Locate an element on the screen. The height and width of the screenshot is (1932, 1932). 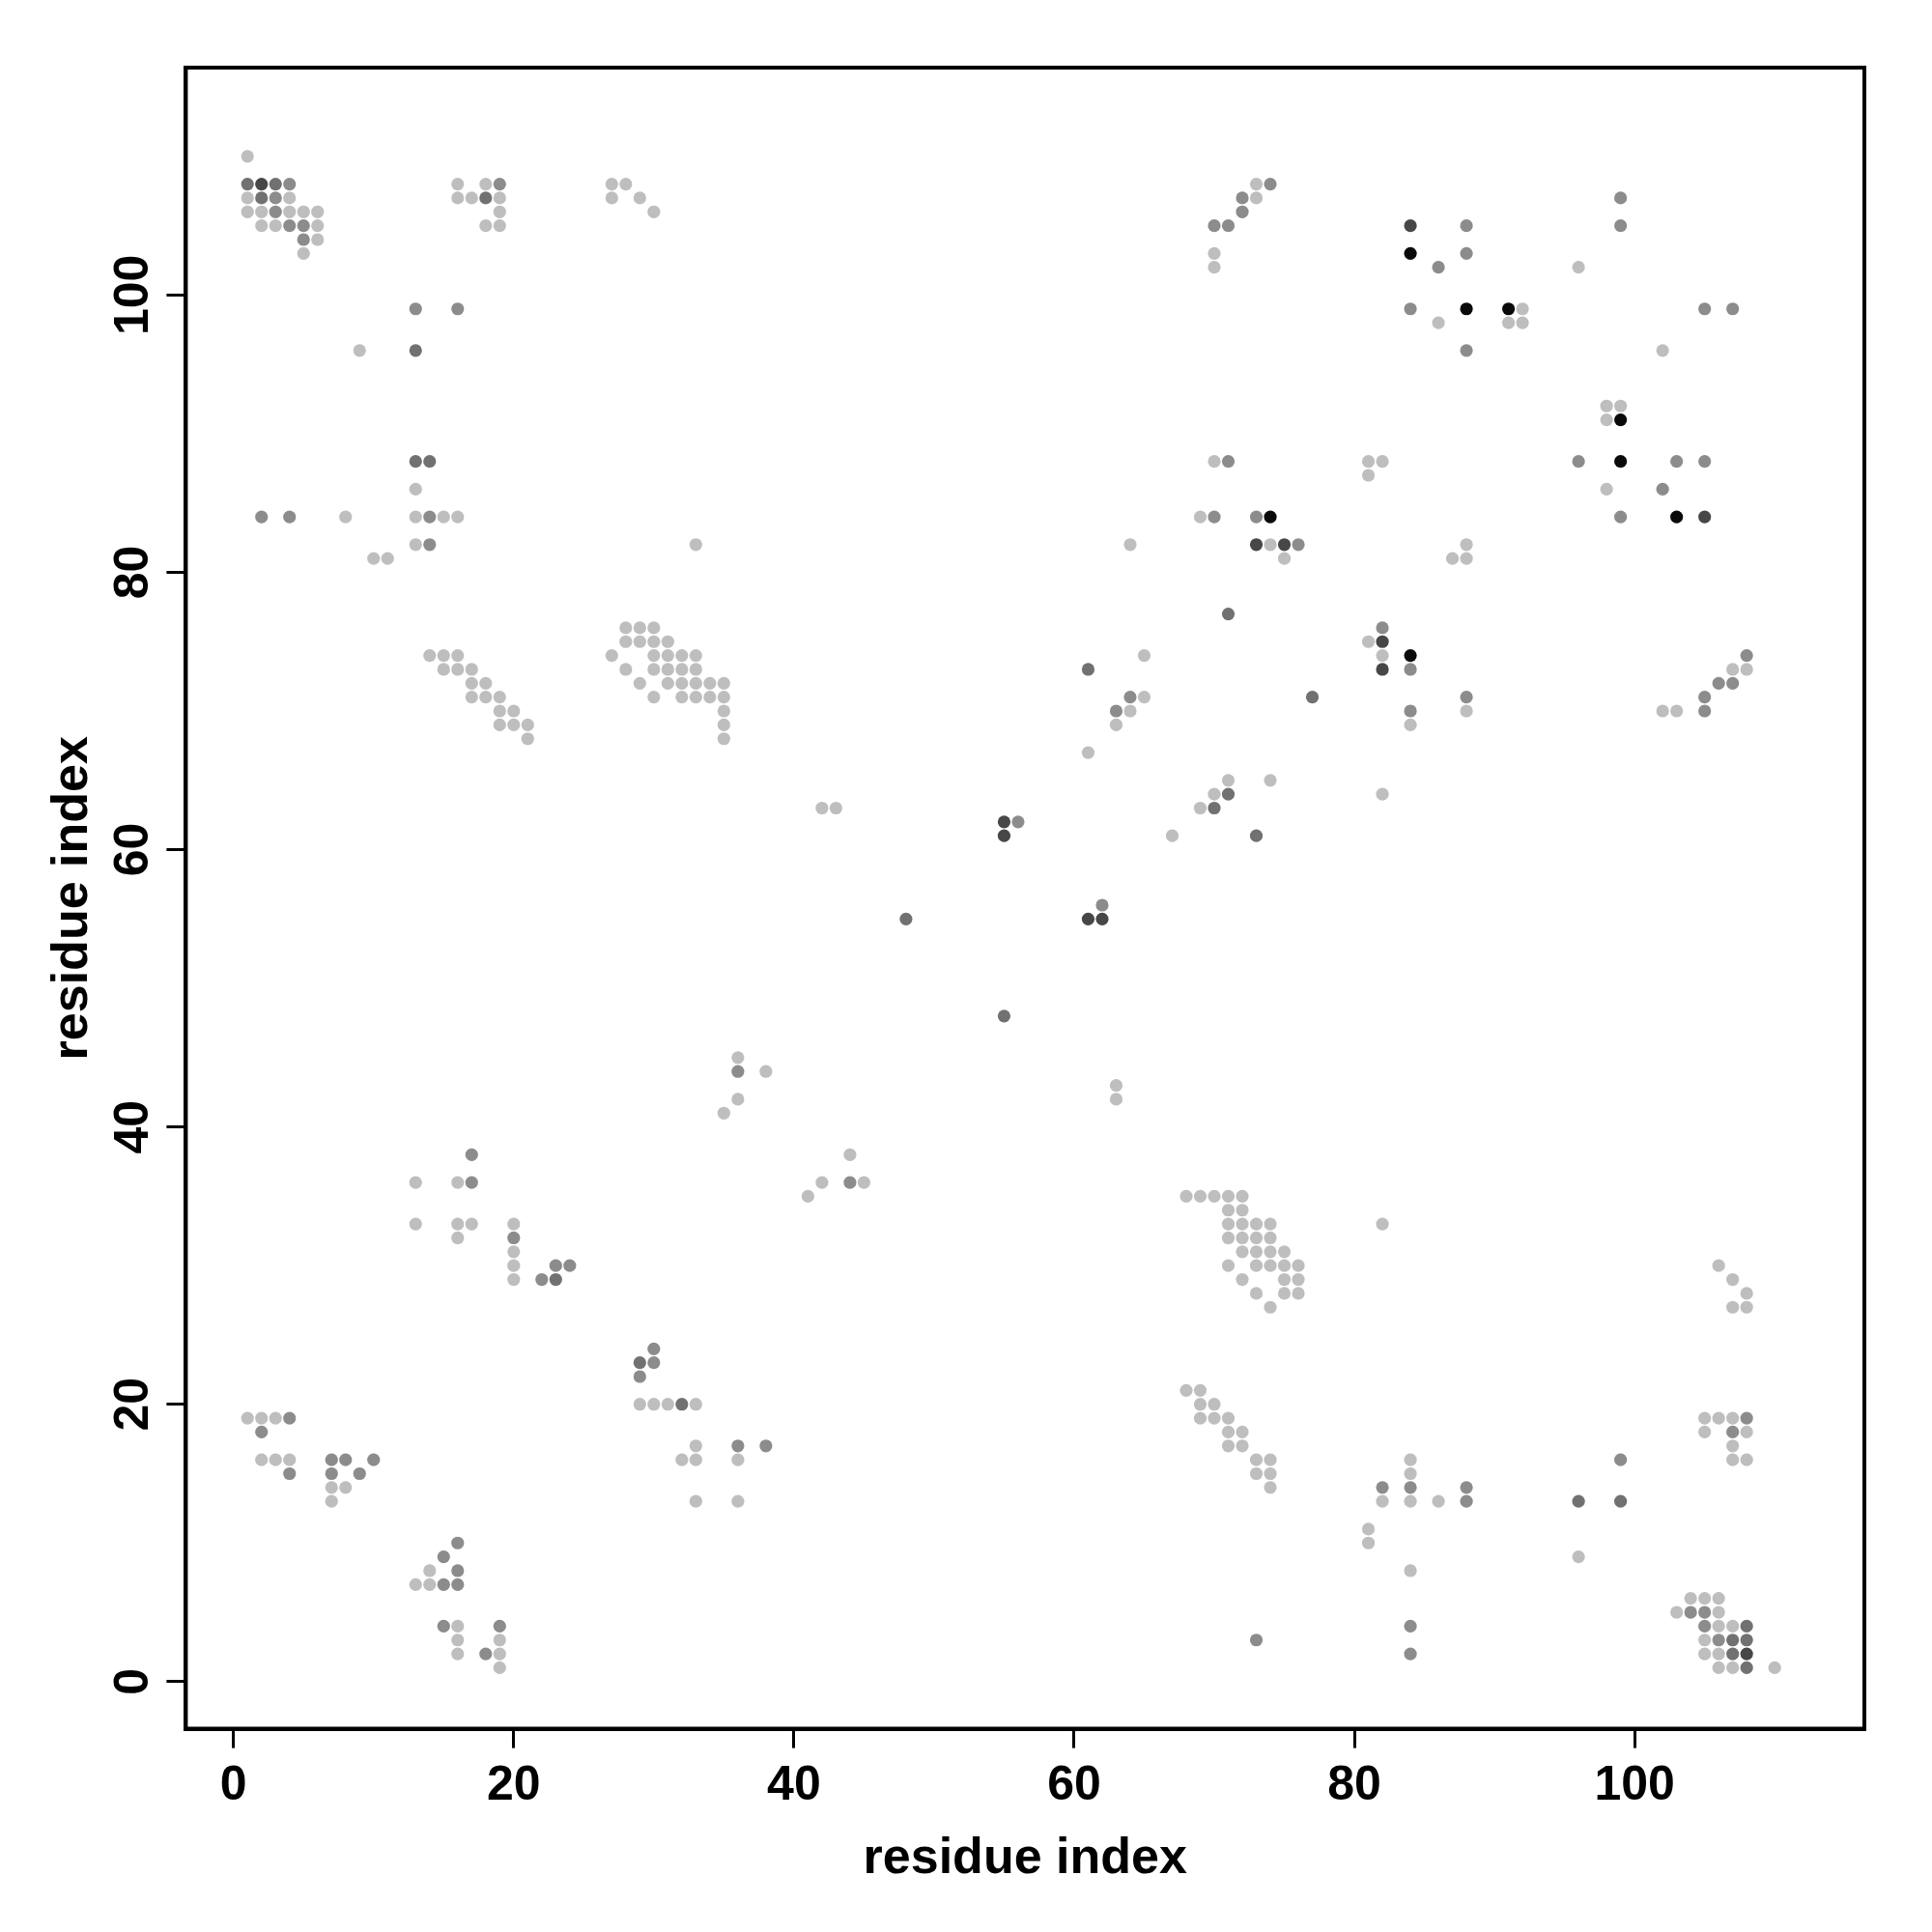
y-tick-label: 20 is located at coordinates (131, 1404).